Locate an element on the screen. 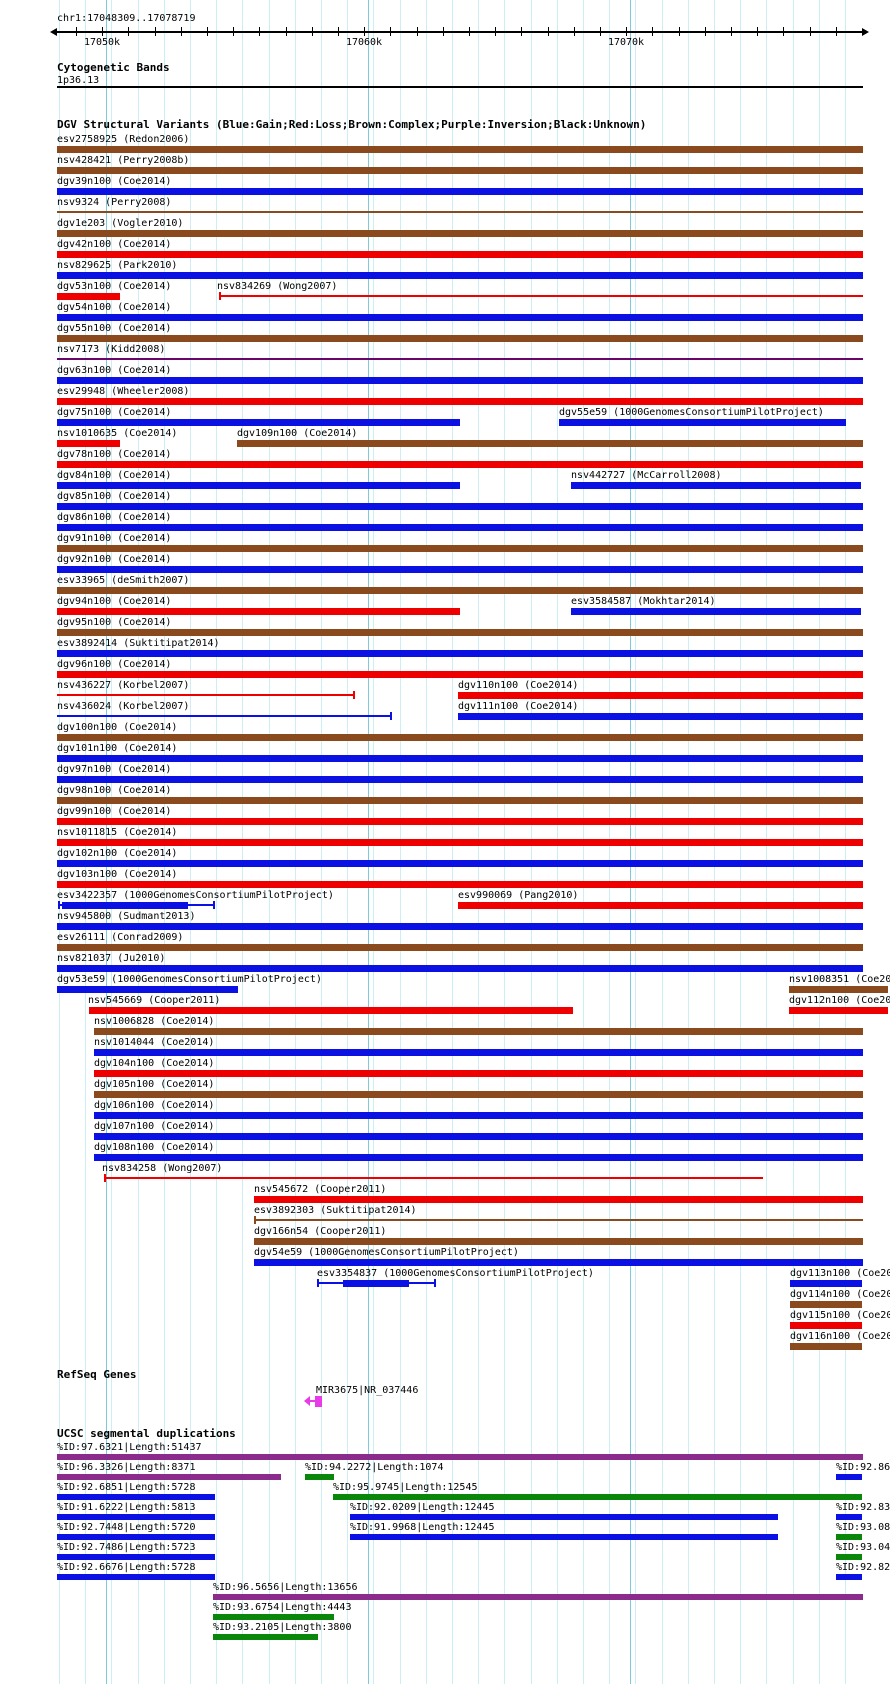  segdup-label: %ID:97.6321|Length:51437 is located at coordinates (129, 1447).